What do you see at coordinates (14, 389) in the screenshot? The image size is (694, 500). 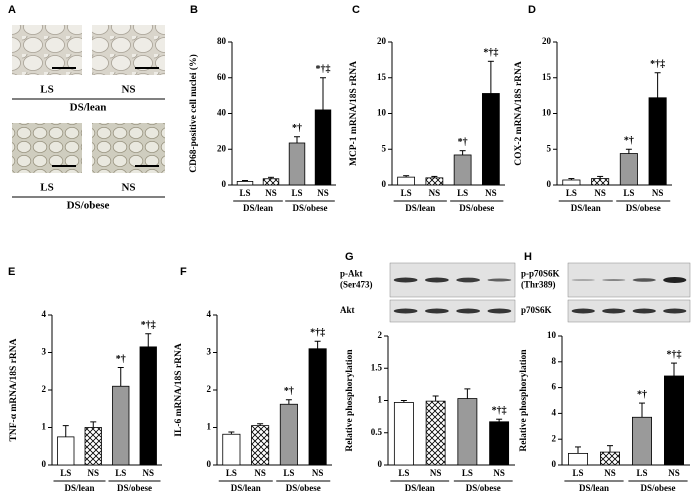 I see `y-axis-label: TNF-α mRNA/18S rRNA` at bounding box center [14, 389].